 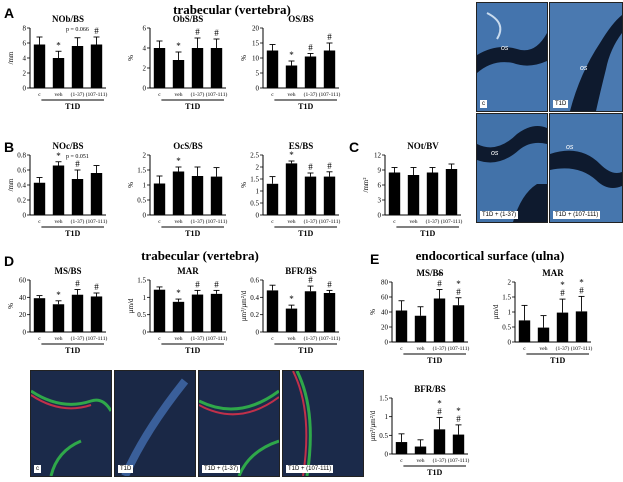 What do you see at coordinates (380, 201) in the screenshot?
I see `y-tick-label: 3` at bounding box center [380, 201].